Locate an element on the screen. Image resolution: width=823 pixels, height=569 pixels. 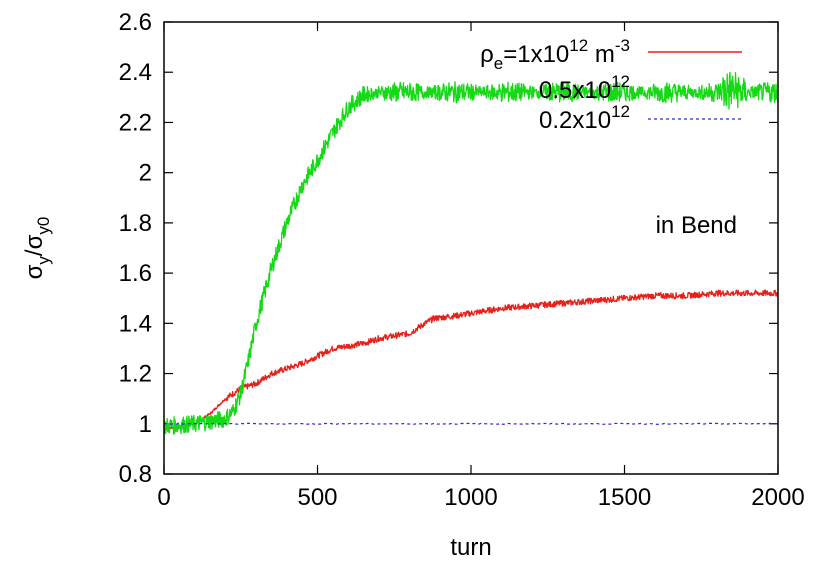
y-tick-label: 1.4 is located at coordinates (135, 323).